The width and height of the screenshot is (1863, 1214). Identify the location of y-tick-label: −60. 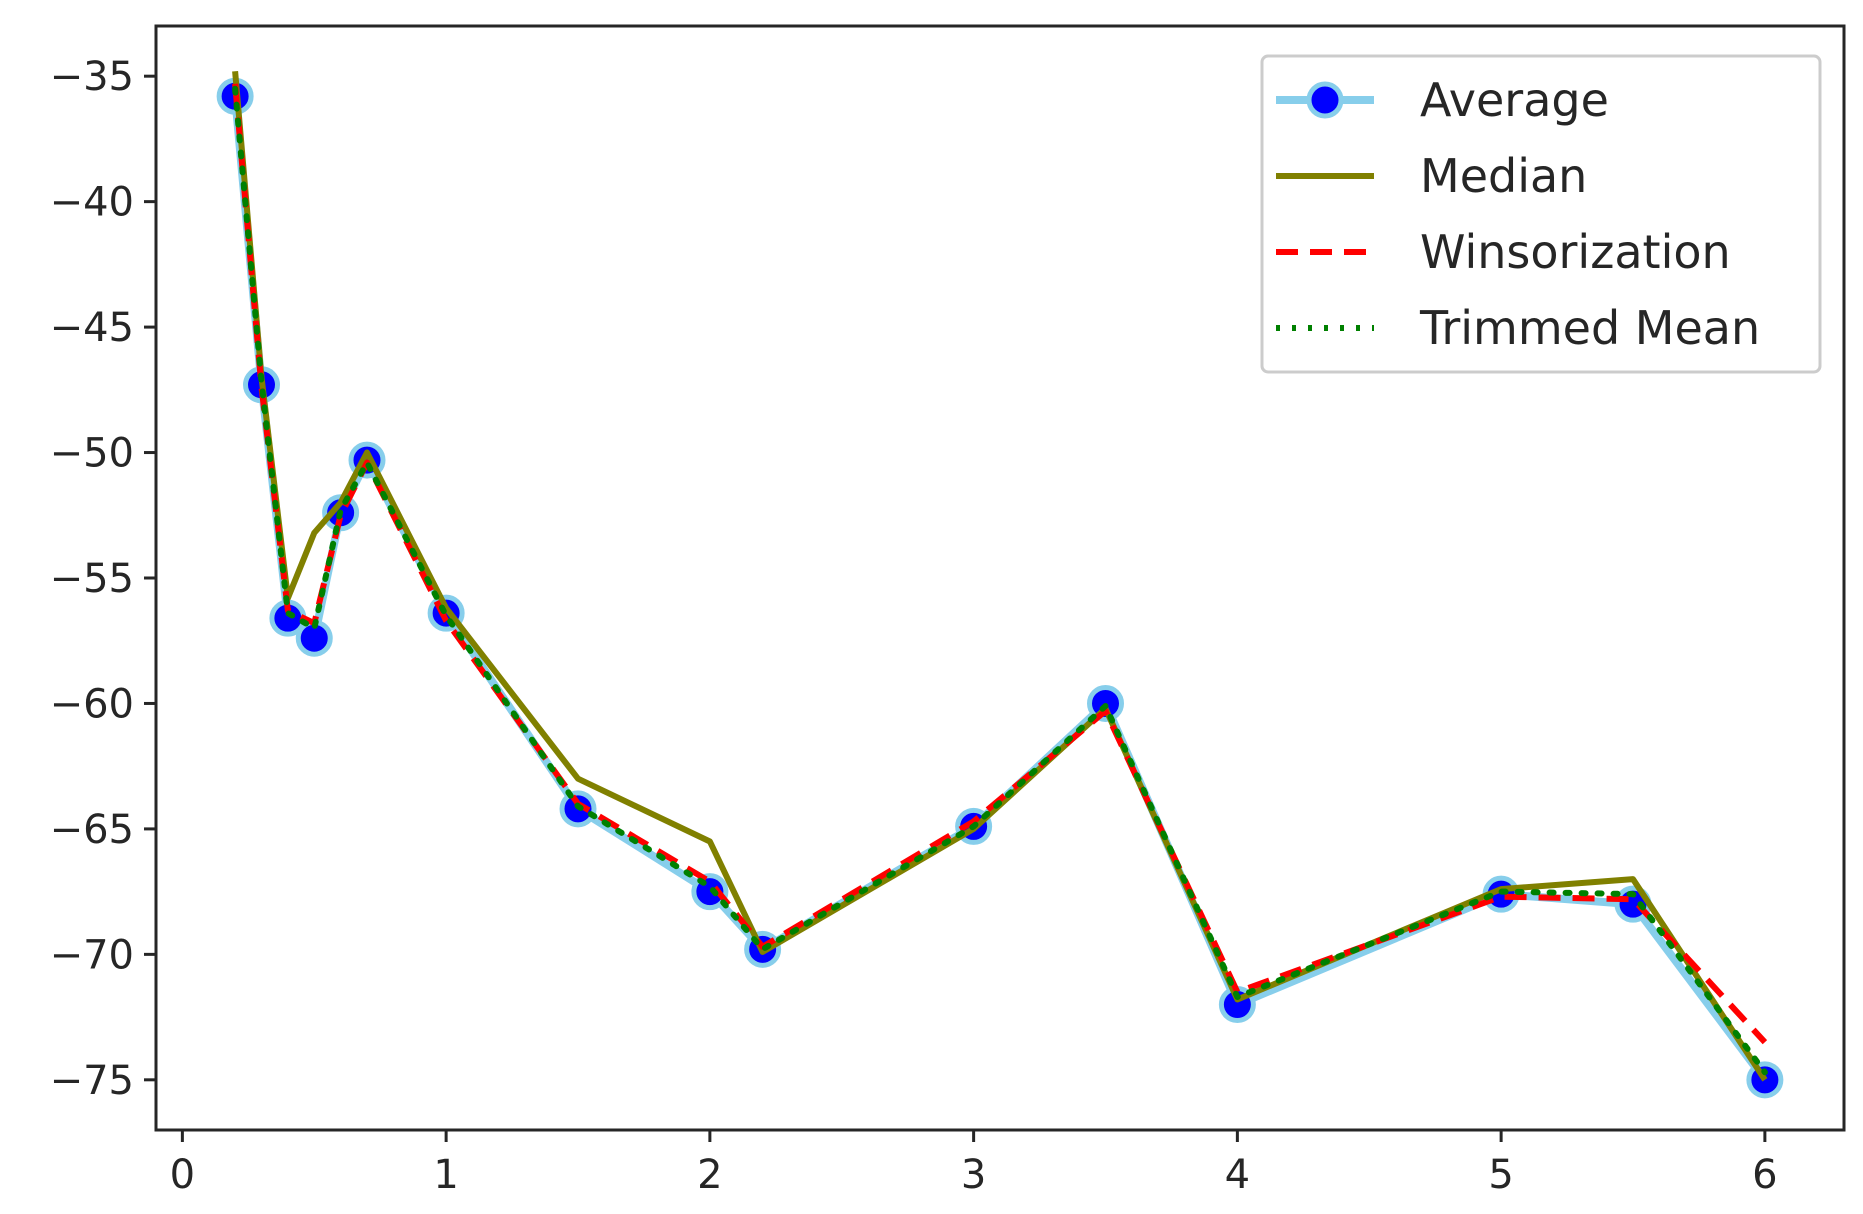
(92, 704).